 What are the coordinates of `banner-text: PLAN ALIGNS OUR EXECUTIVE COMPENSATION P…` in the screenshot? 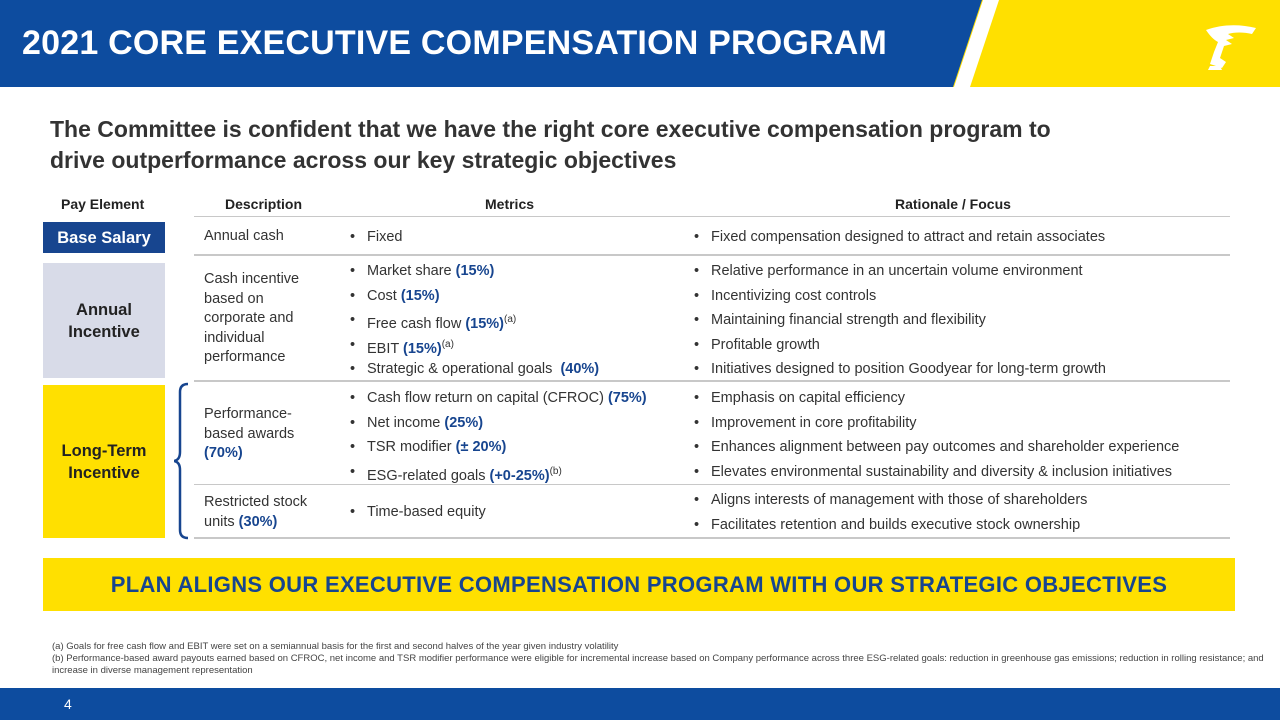 It's located at (639, 584).